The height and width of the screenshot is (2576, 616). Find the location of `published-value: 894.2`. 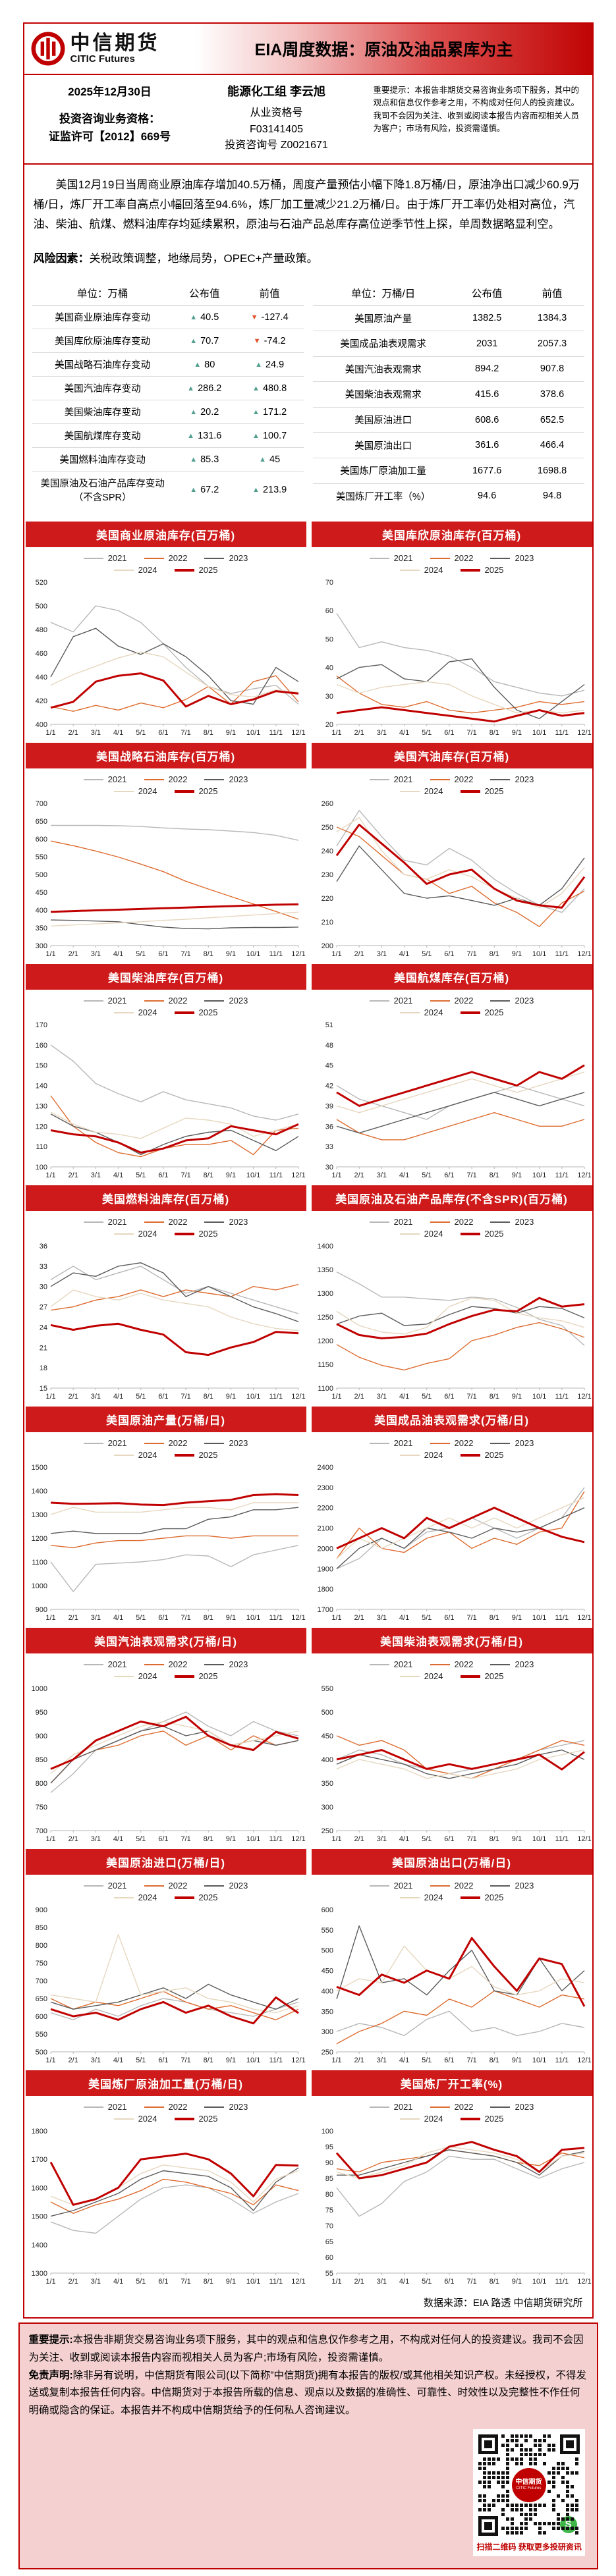

published-value: 894.2 is located at coordinates (487, 369).